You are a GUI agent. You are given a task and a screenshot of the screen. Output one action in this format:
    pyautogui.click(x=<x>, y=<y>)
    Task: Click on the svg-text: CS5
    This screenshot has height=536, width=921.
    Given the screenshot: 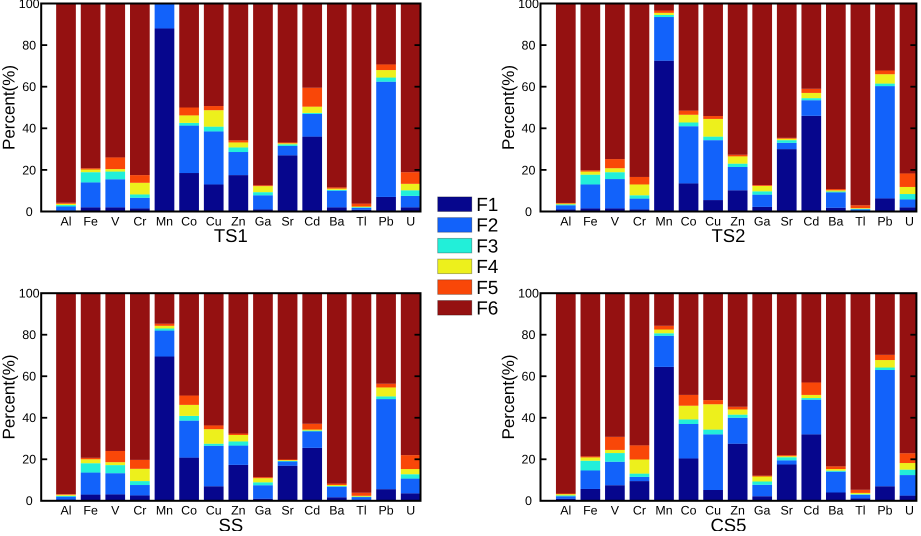 What is the action you would take?
    pyautogui.click(x=728, y=522)
    